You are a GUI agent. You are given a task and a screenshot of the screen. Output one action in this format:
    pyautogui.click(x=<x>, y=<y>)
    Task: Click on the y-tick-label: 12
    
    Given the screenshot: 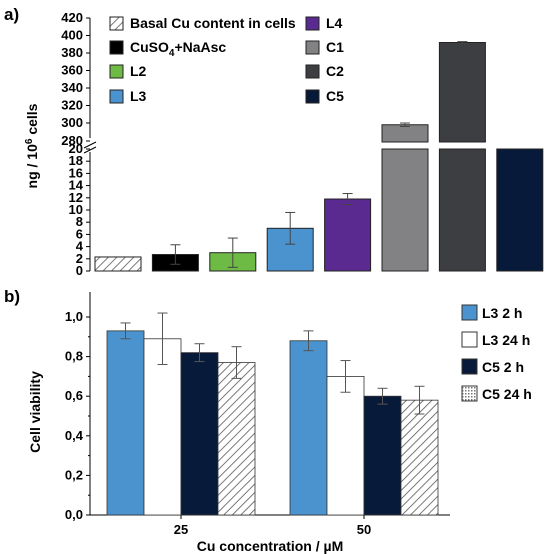 What is the action you would take?
    pyautogui.click(x=76, y=197)
    